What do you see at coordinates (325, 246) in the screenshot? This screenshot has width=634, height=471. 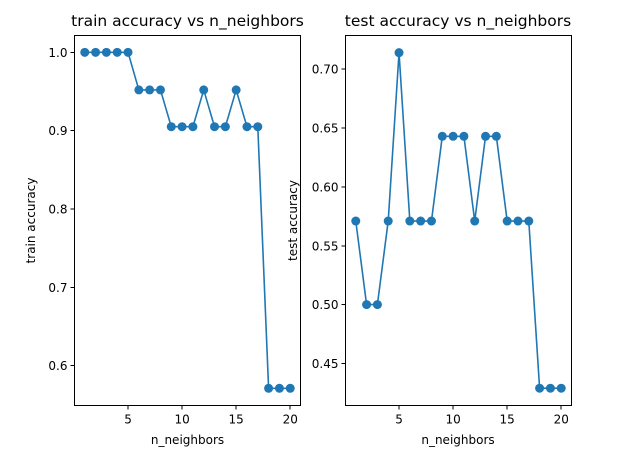 I see `test-y-tick-label: 0.55` at bounding box center [325, 246].